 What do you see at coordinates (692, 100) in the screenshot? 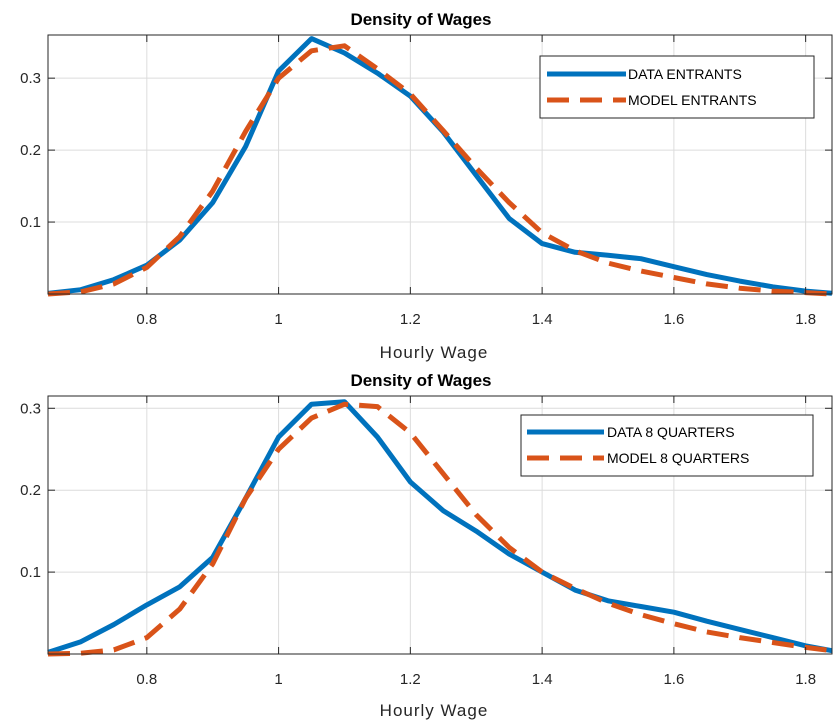
I see `legend-label-model: MODEL ENTRANTS` at bounding box center [692, 100].